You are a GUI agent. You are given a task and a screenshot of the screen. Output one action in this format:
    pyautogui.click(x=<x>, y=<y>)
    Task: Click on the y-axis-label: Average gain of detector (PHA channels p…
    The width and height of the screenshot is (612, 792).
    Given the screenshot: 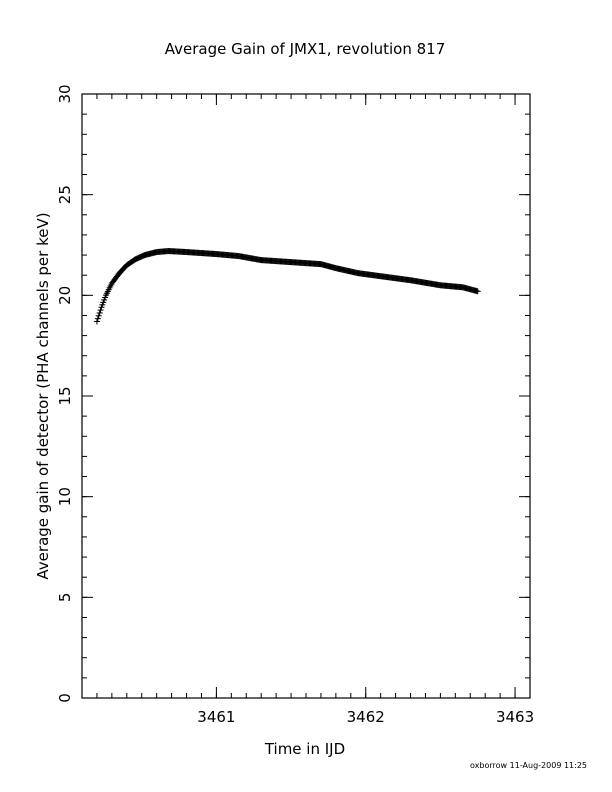 What is the action you would take?
    pyautogui.click(x=43, y=395)
    